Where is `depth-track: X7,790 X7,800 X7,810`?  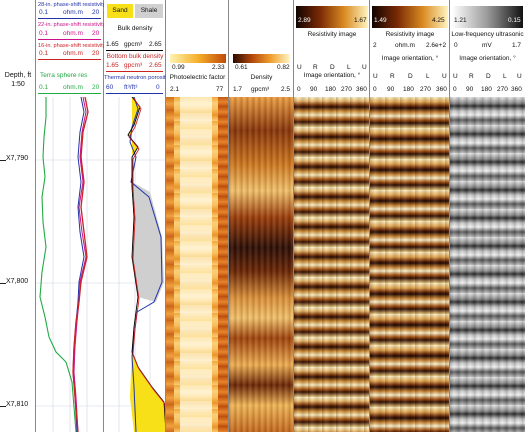 depth-track: X7,790 X7,800 X7,810 is located at coordinates (18, 264).